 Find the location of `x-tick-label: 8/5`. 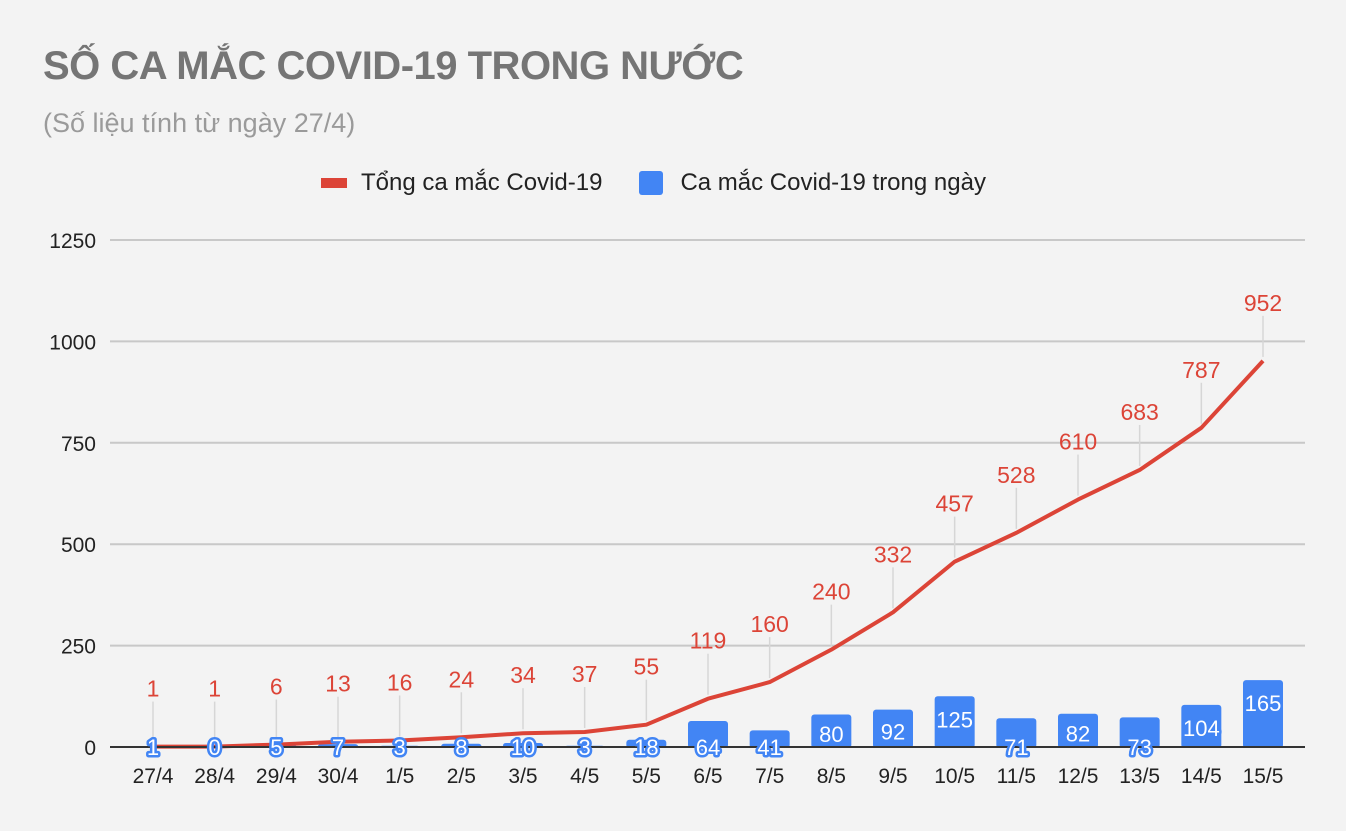

x-tick-label: 8/5 is located at coordinates (831, 776).